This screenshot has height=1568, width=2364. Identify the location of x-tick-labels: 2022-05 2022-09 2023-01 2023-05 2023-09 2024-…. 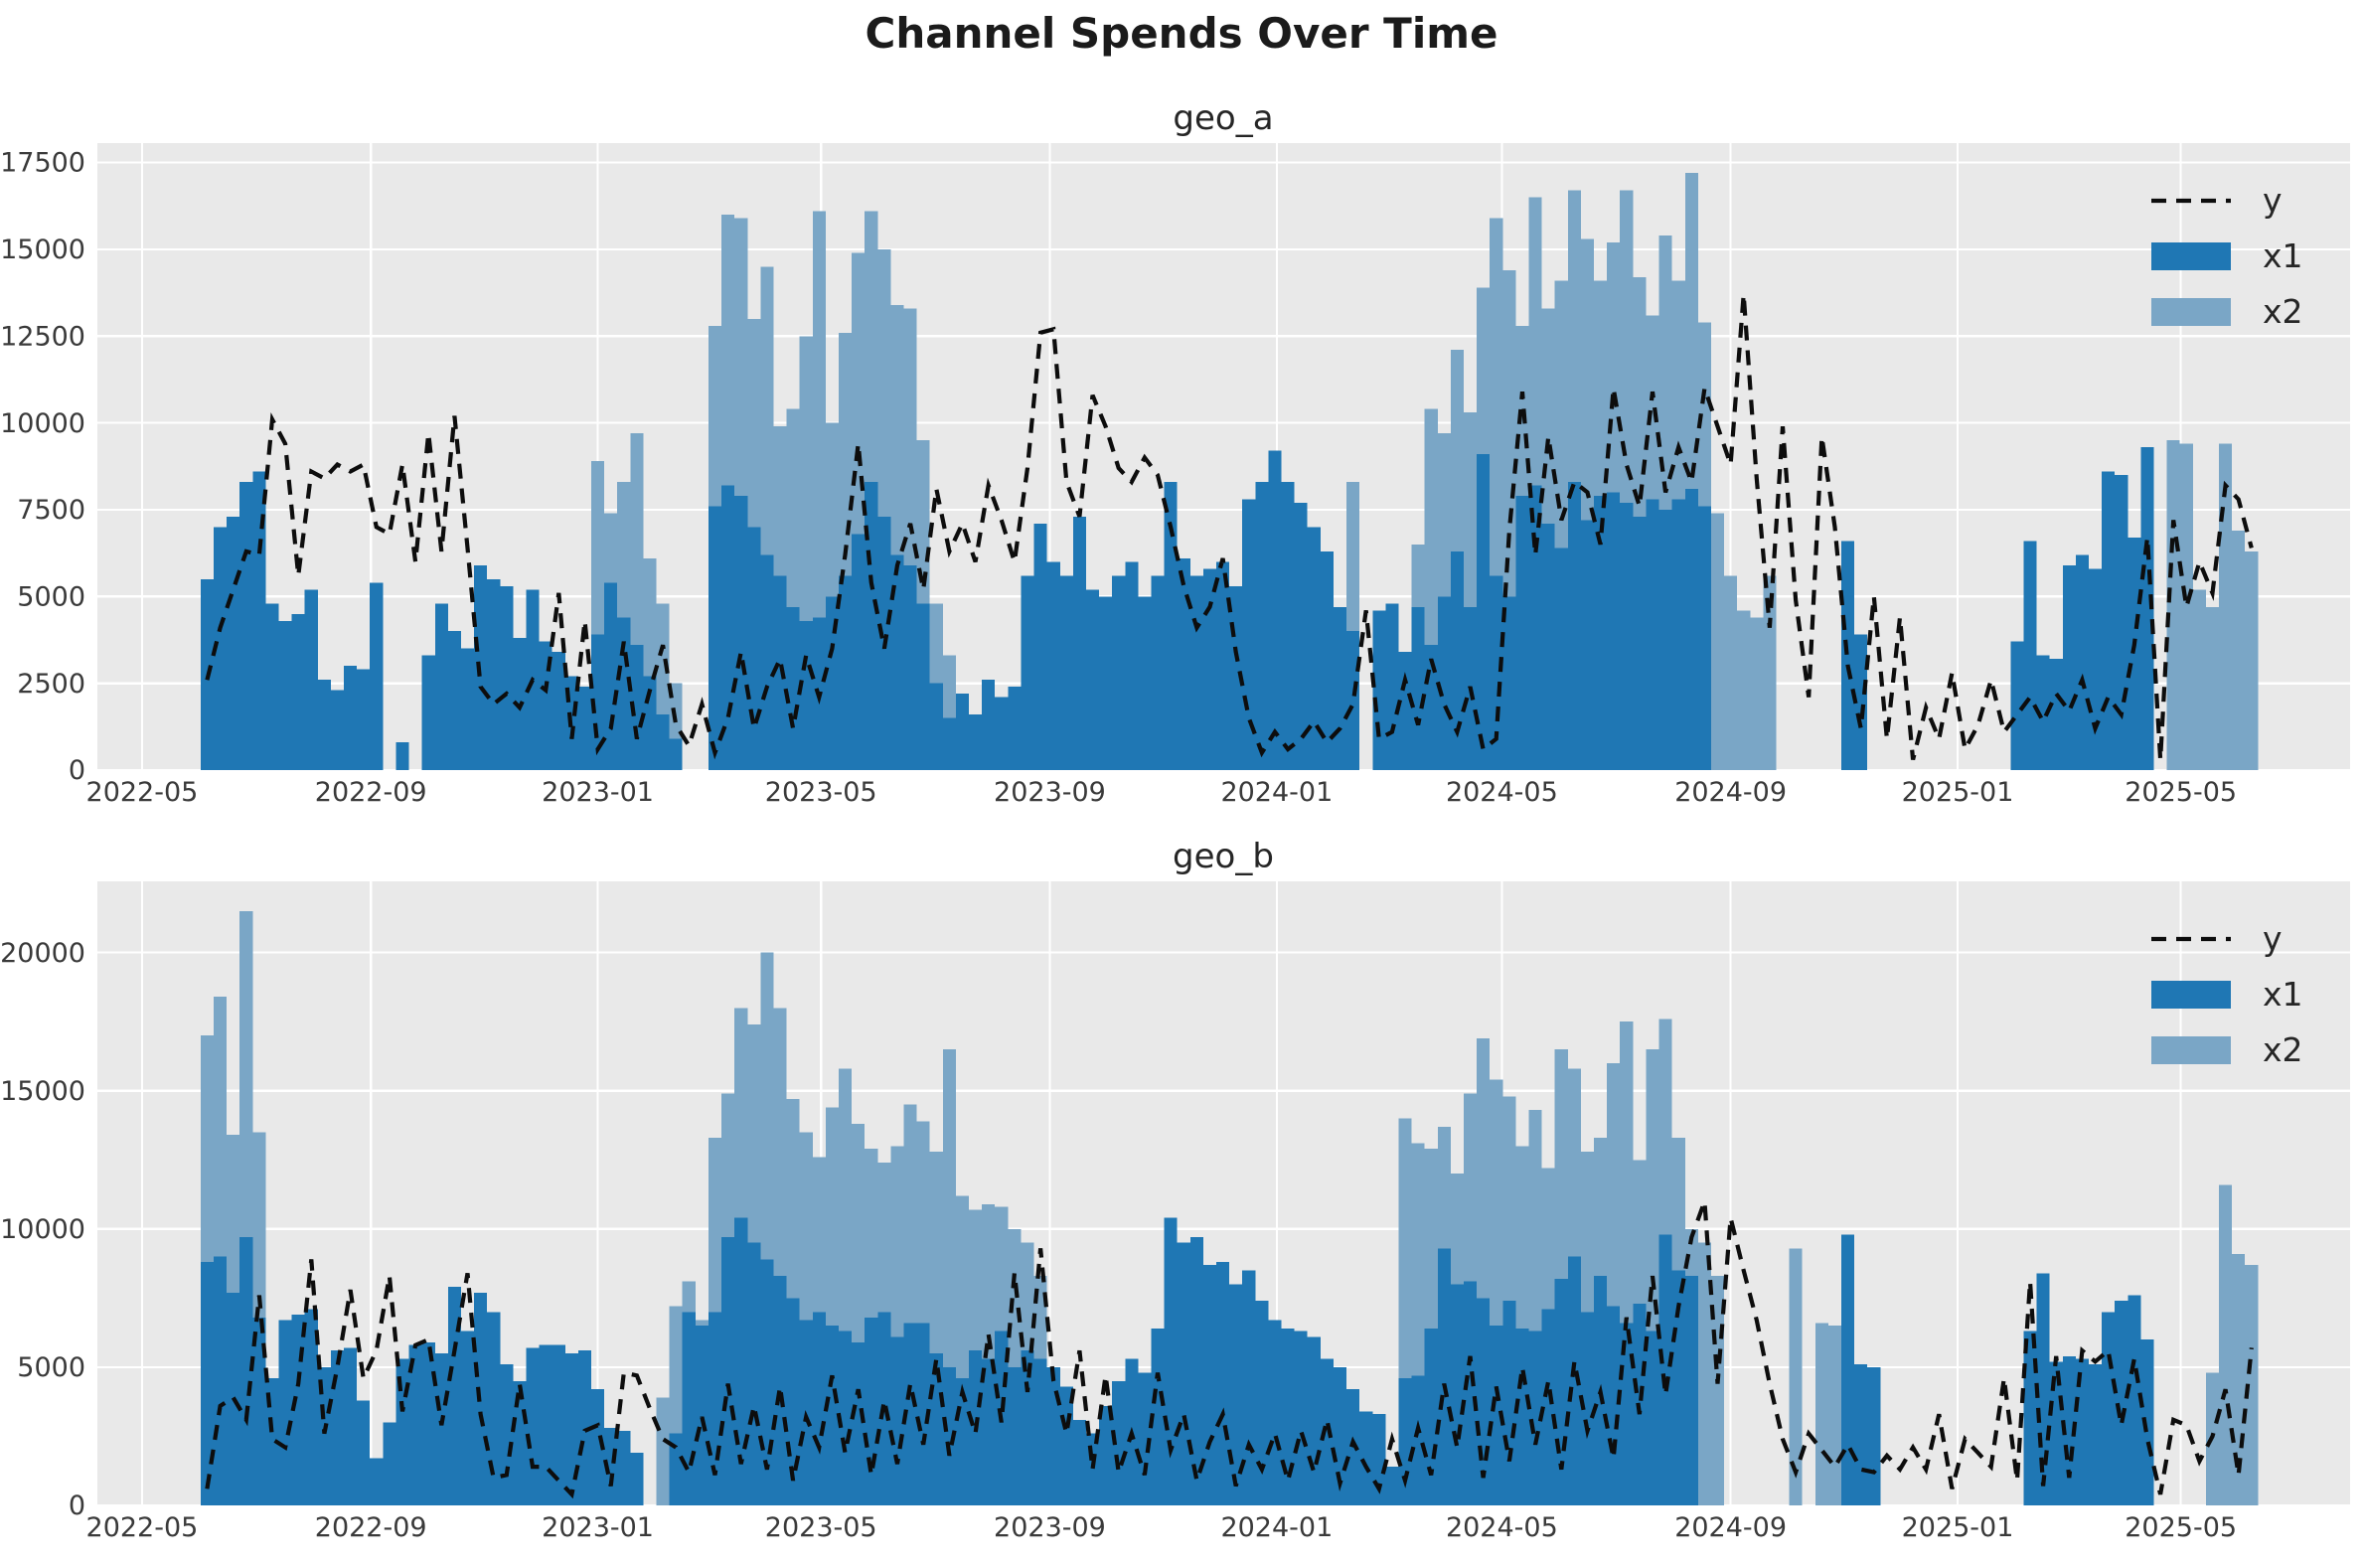
(1162, 793).